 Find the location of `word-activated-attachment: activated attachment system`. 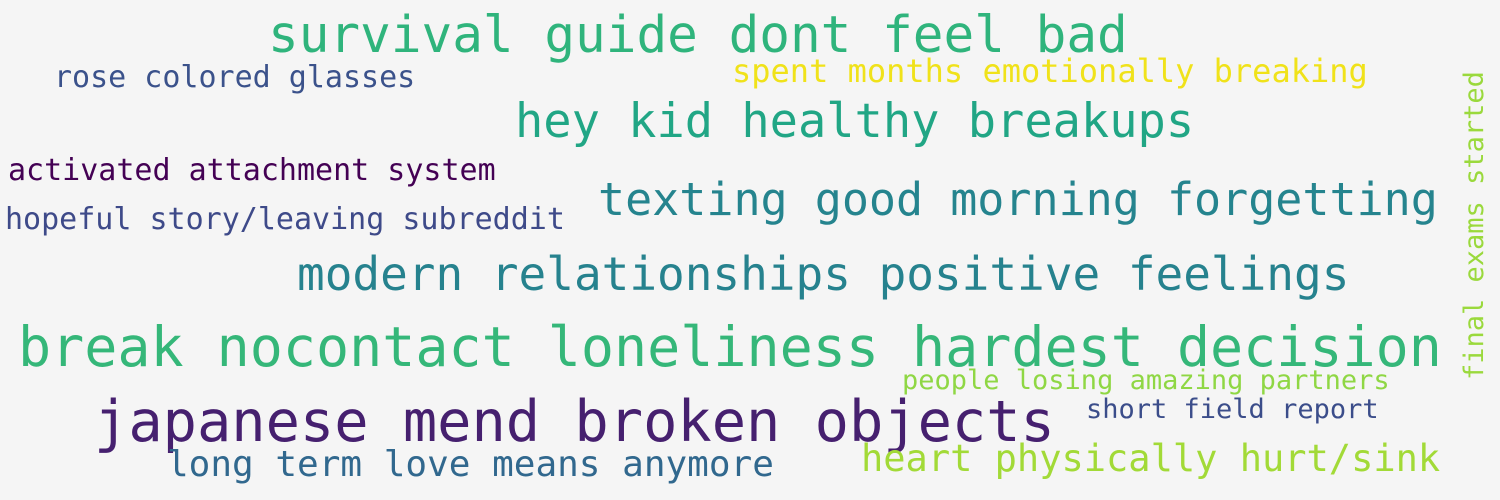

word-activated-attachment: activated attachment system is located at coordinates (252, 170).